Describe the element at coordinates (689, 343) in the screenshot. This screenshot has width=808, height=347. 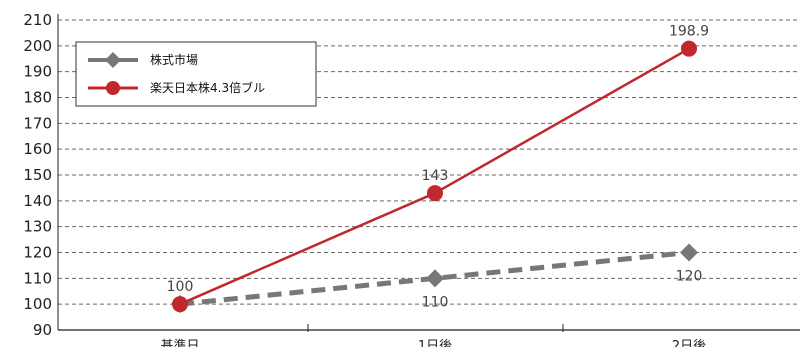
I see `x-tick-label: 2日後` at that location.